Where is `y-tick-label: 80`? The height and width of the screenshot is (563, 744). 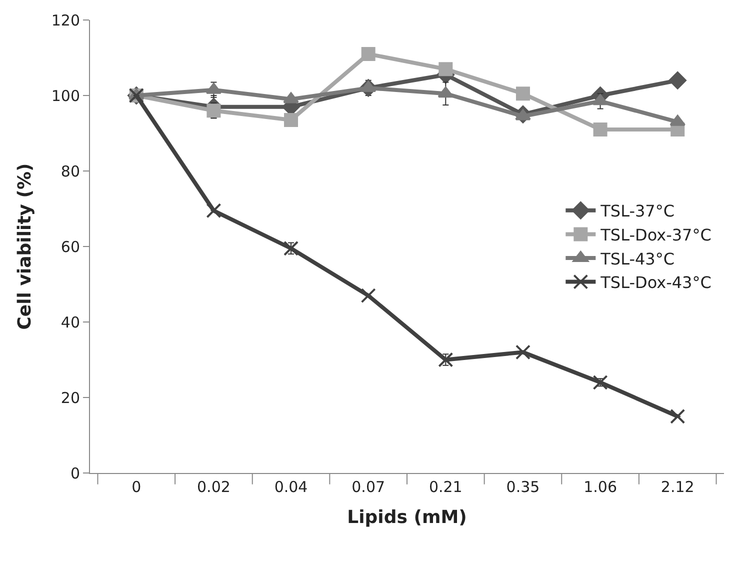 y-tick-label: 80 is located at coordinates (70, 171).